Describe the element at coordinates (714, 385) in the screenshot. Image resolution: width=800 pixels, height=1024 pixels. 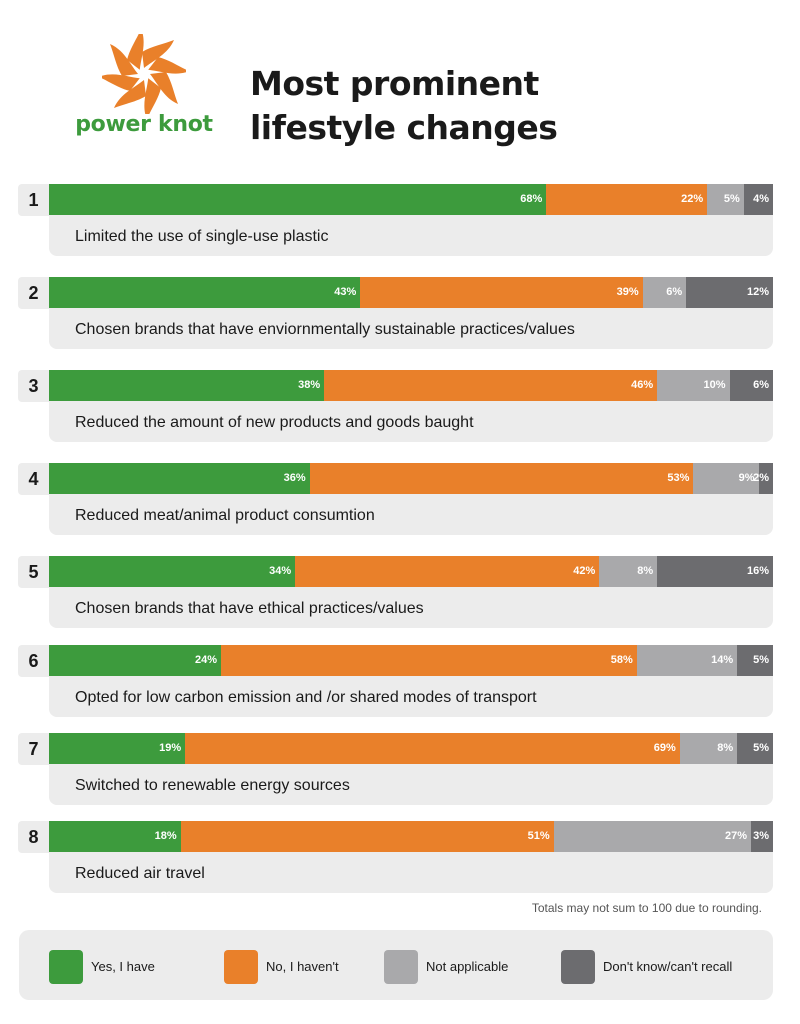
I see `data-label: 10%` at that location.